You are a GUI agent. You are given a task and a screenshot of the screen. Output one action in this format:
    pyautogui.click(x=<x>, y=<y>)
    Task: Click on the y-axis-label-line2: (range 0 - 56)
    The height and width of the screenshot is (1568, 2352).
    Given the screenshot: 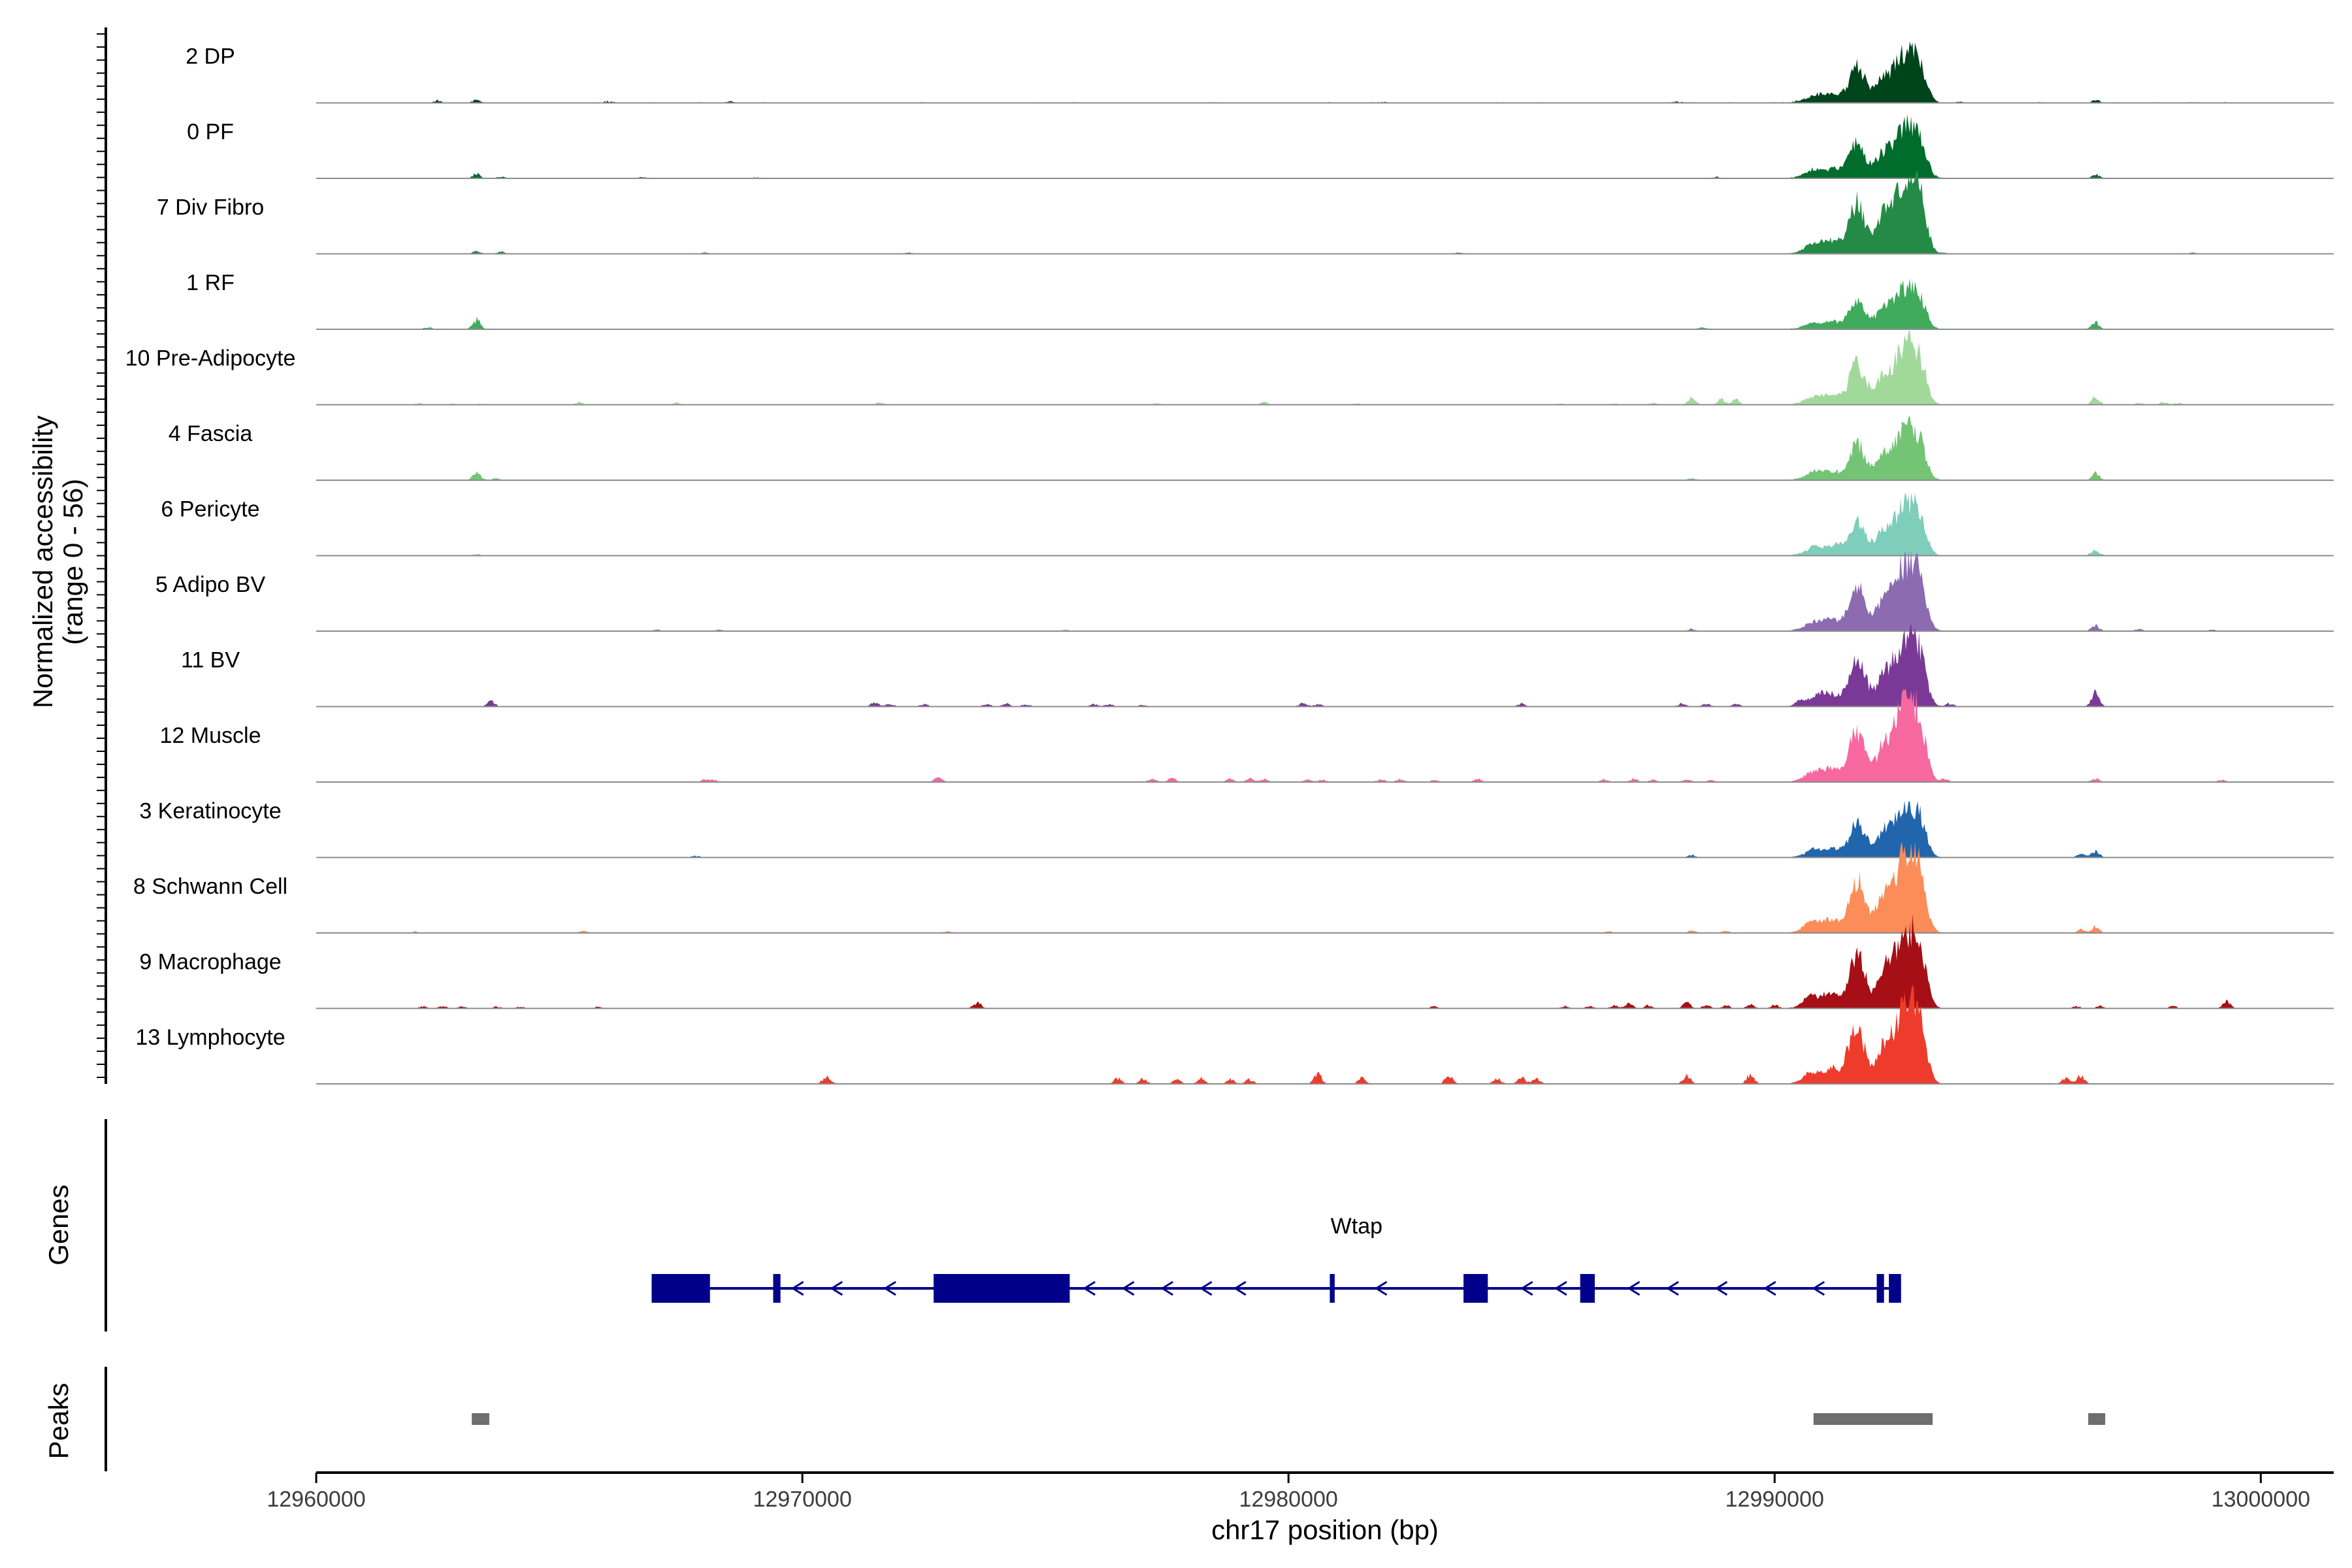 What is the action you would take?
    pyautogui.click(x=72, y=562)
    